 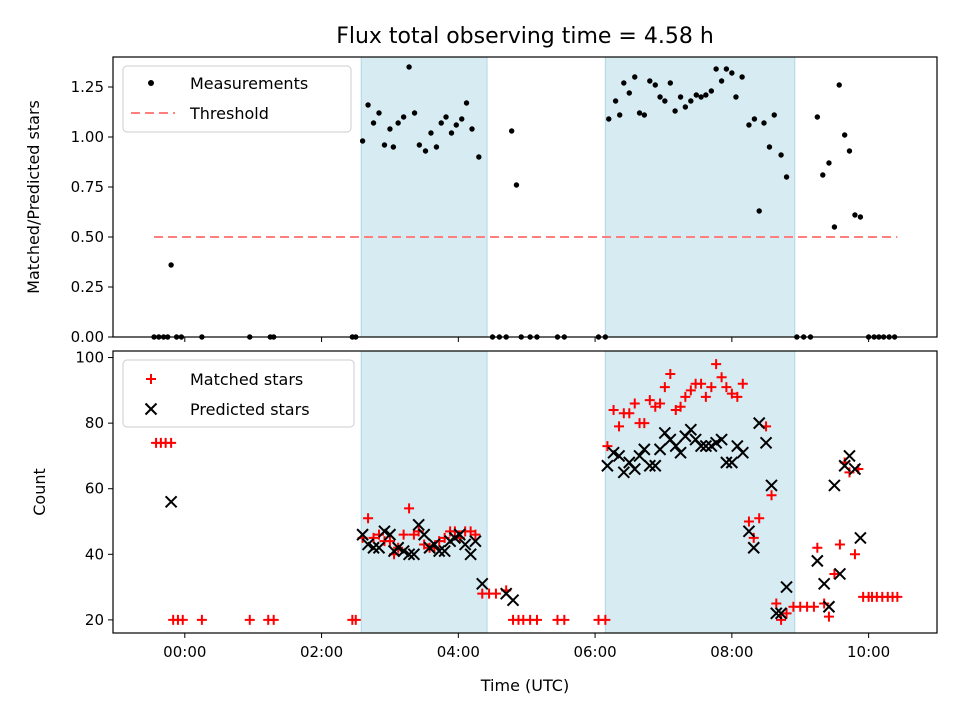 What do you see at coordinates (87, 187) in the screenshot?
I see `ratio-y-tick-label-3: 0.75` at bounding box center [87, 187].